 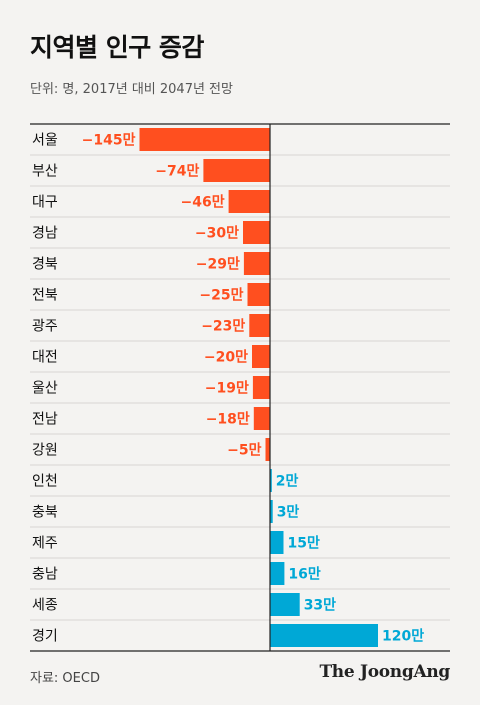 What do you see at coordinates (45, 172) in the screenshot?
I see `category-label: 부산` at bounding box center [45, 172].